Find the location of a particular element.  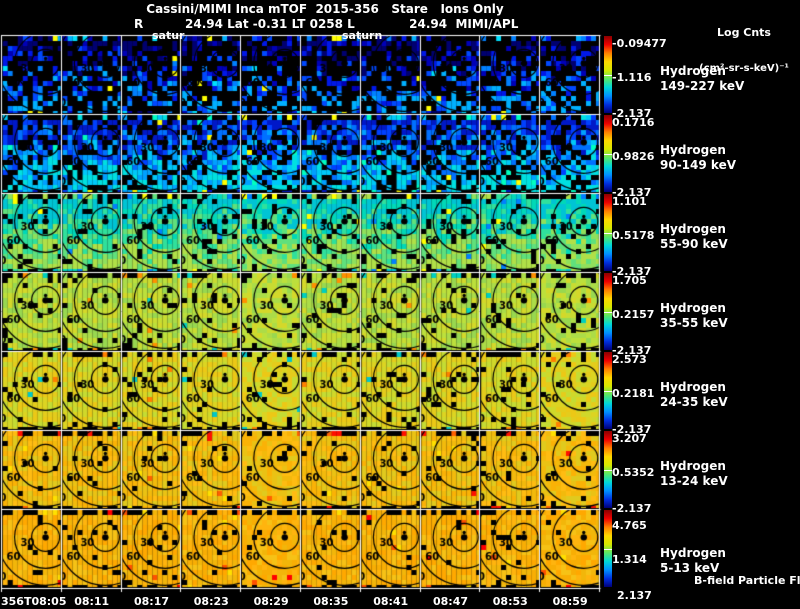

scale-min-label-row-3: -2.137 is located at coordinates (632, 271).